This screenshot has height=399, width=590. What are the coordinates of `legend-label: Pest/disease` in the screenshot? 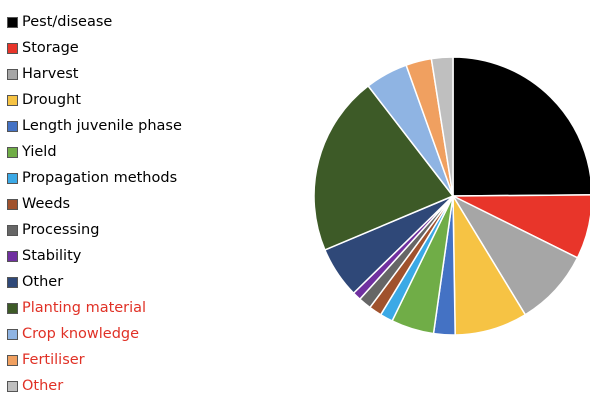 It's located at (67, 22).